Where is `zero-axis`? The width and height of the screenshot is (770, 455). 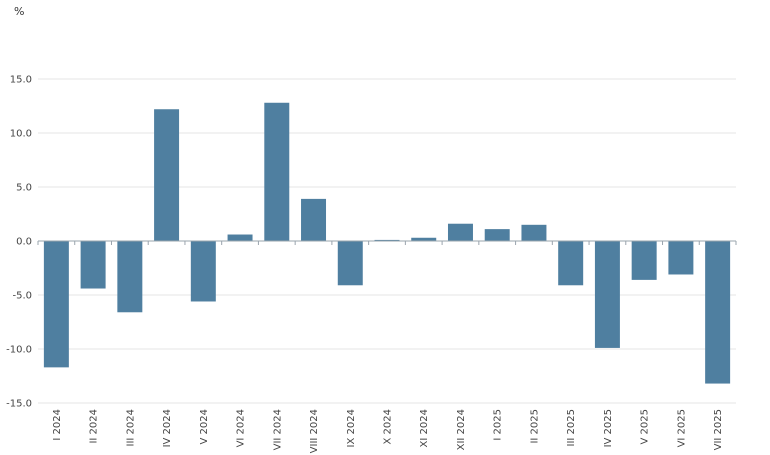 zero-axis is located at coordinates (387, 242).